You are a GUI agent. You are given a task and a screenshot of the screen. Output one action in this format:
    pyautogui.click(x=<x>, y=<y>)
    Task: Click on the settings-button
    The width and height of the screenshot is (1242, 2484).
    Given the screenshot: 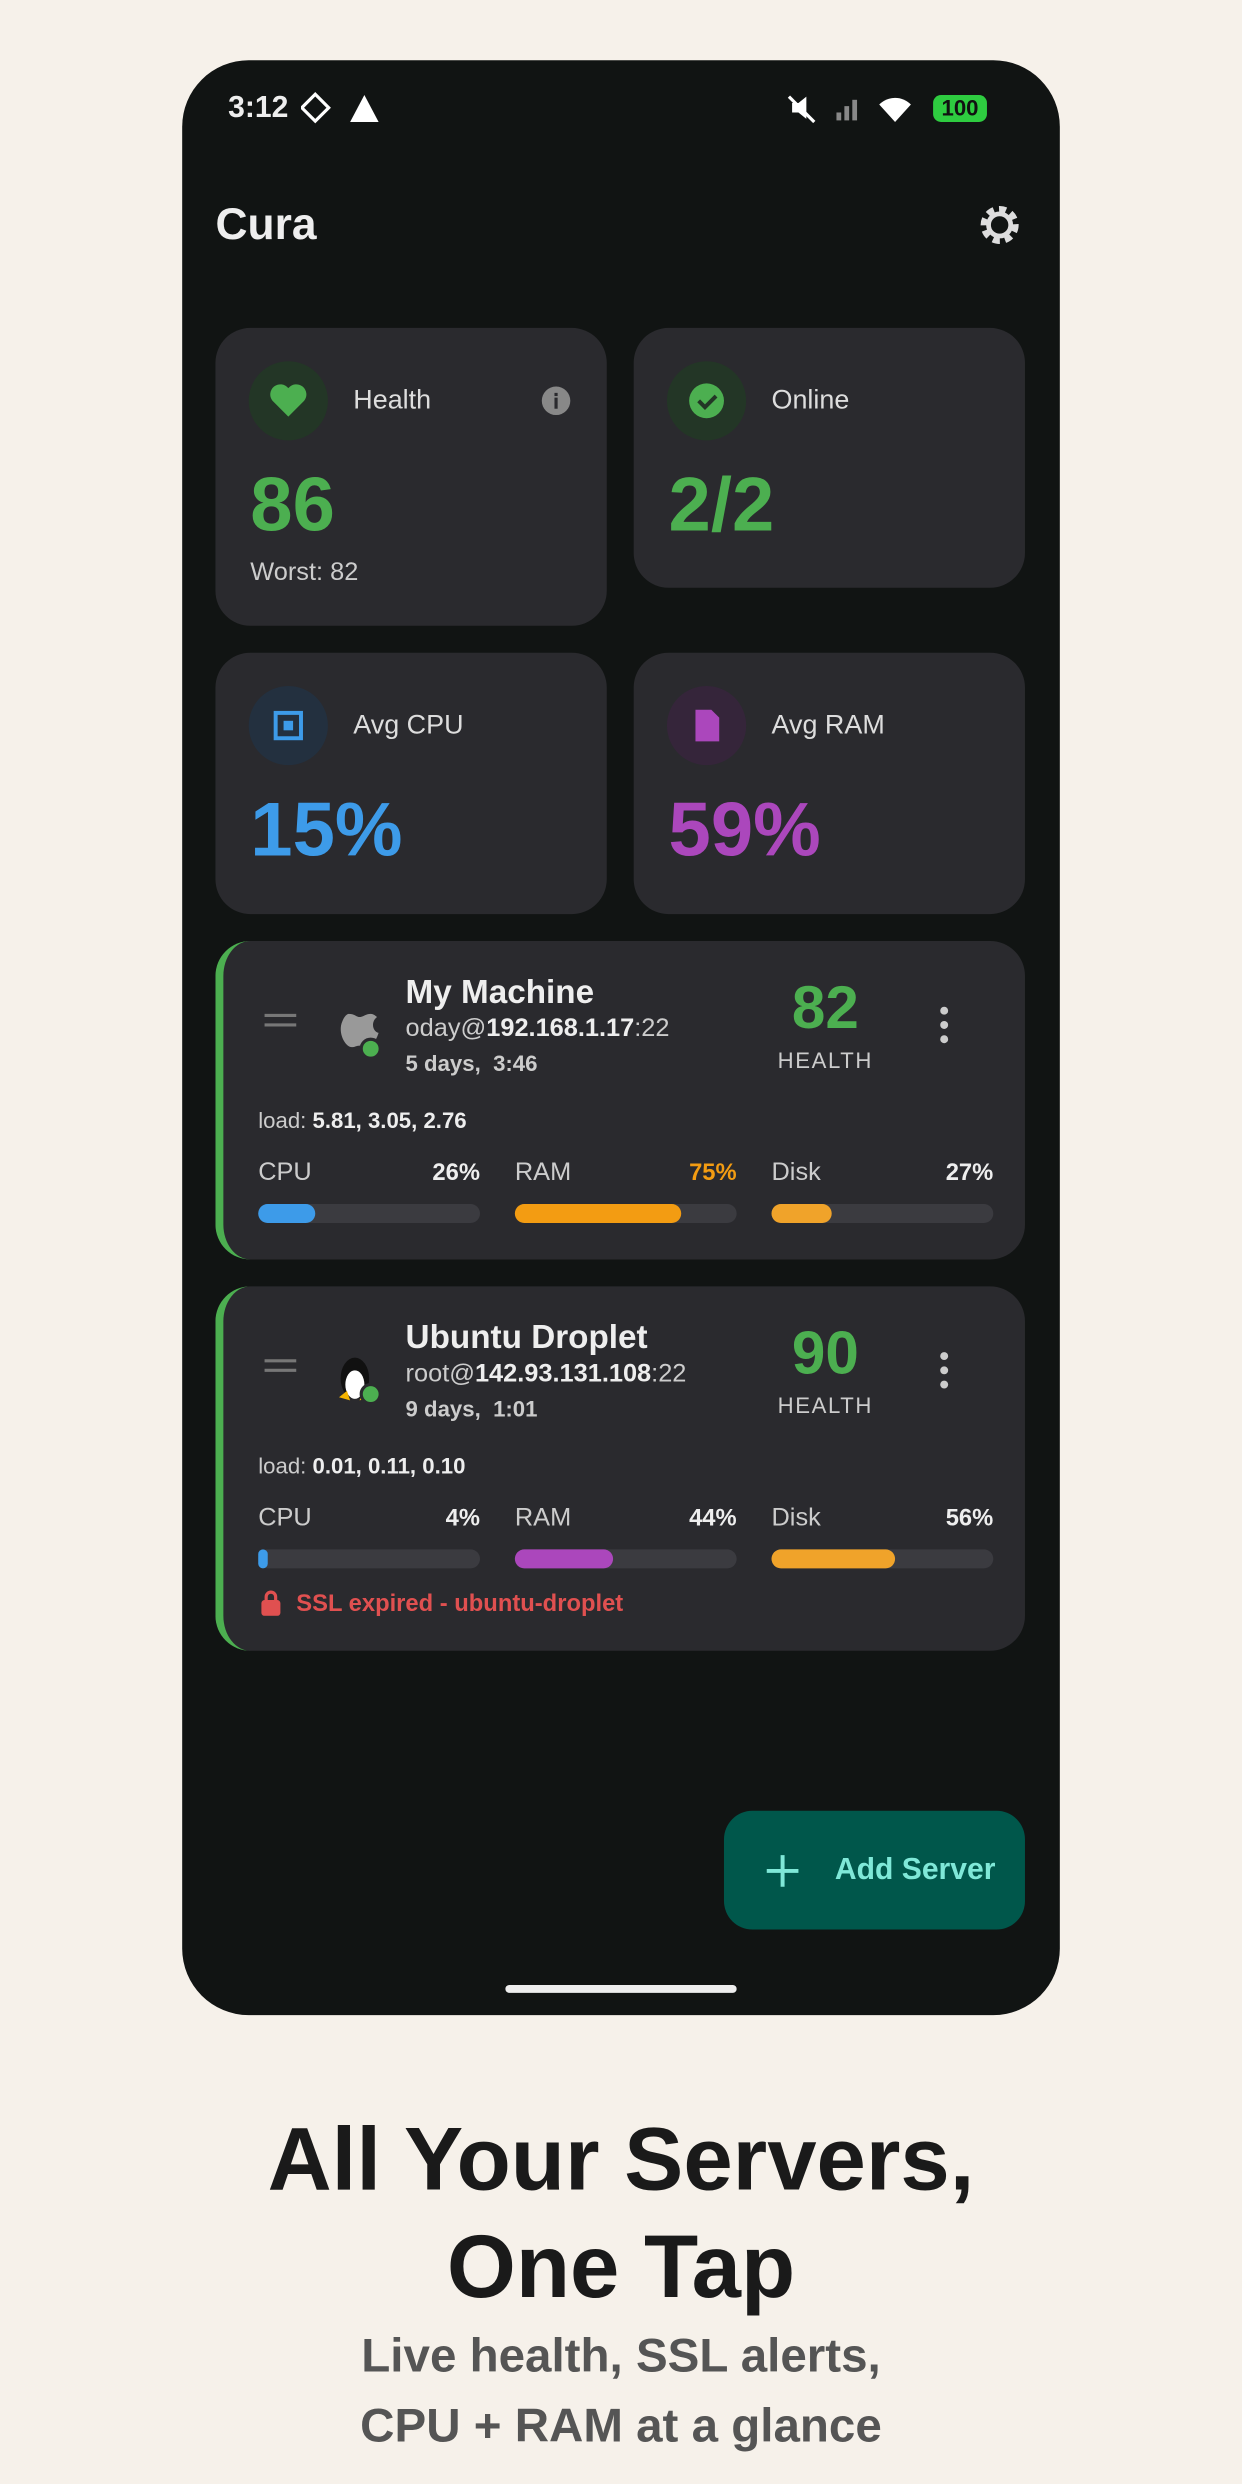 What is the action you would take?
    pyautogui.click(x=999, y=225)
    